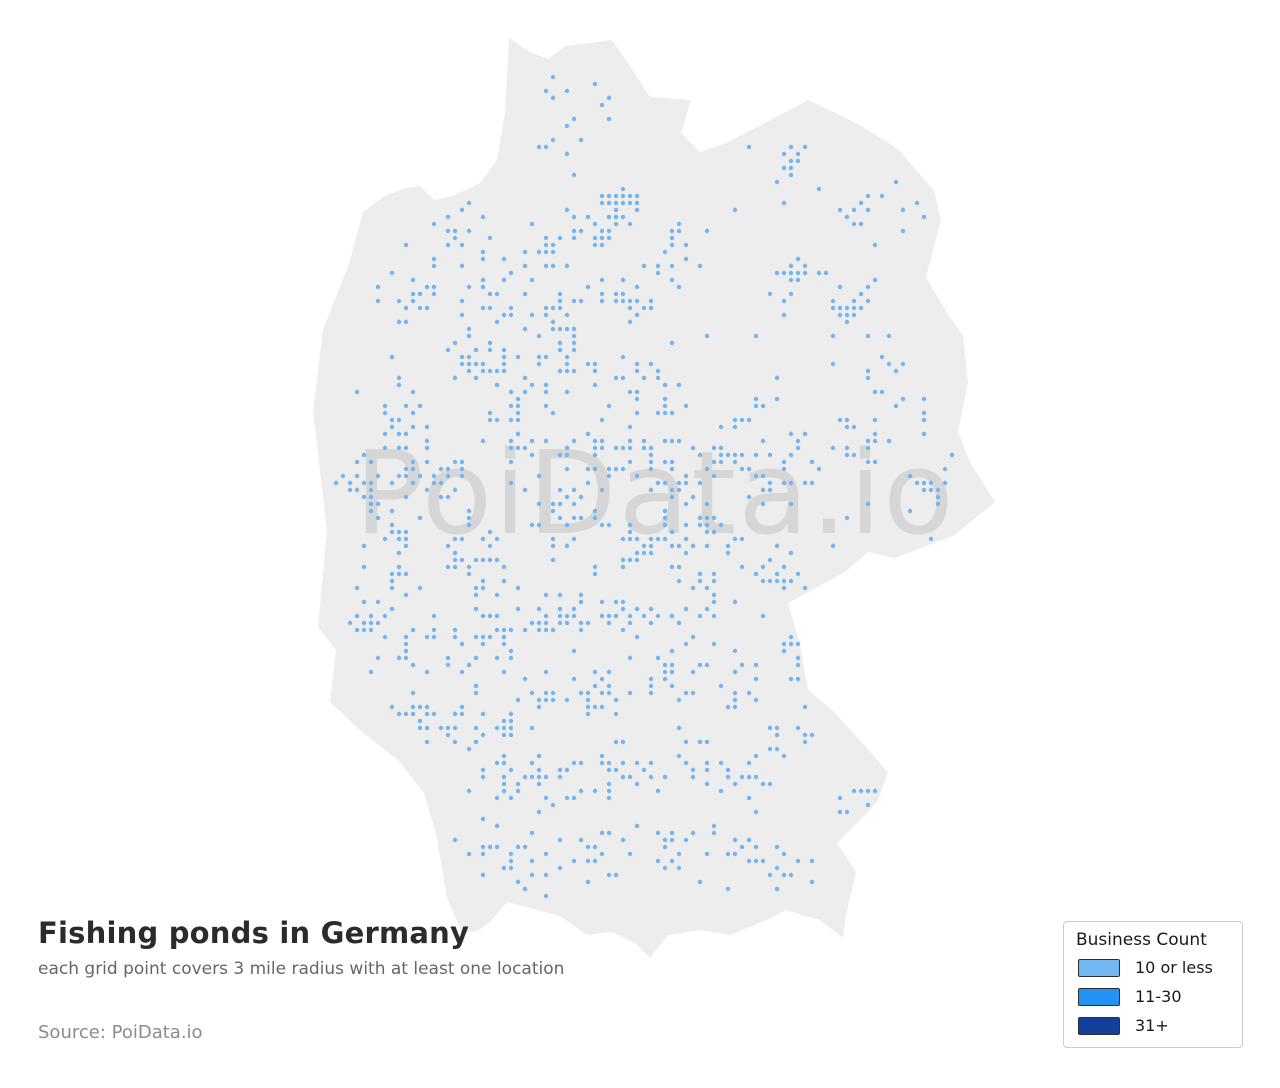 This screenshot has width=1280, height=1088. Describe the element at coordinates (1155, 996) in the screenshot. I see `legend-item: 11-30` at that location.